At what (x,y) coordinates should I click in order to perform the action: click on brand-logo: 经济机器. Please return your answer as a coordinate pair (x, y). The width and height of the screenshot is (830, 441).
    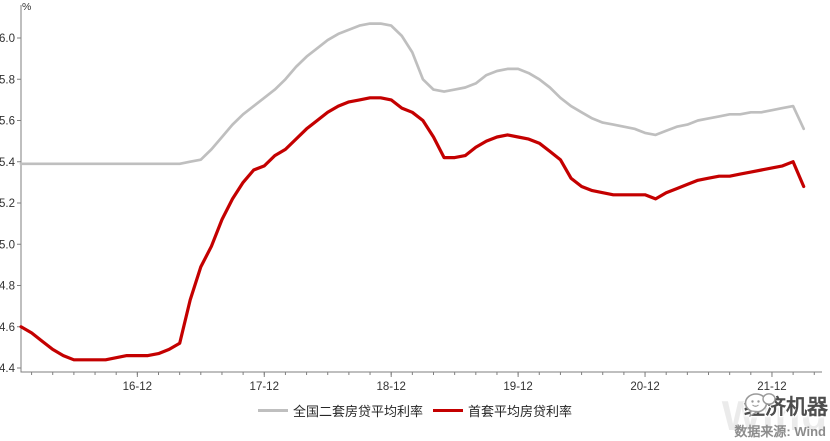
    Looking at the image, I should click on (786, 406).